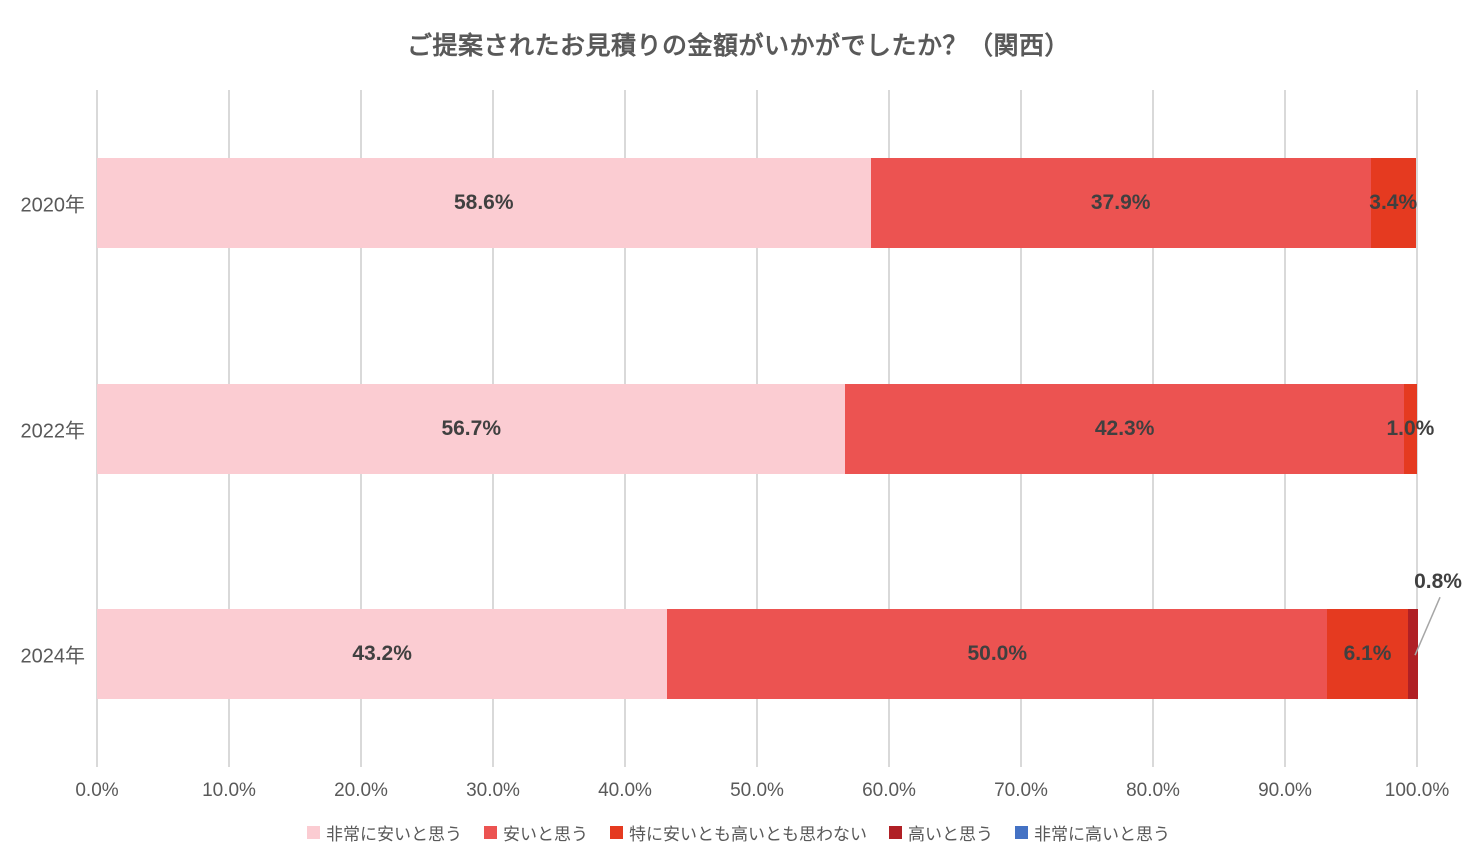  I want to click on x-tick-label: 90.0%, so click(1285, 790).